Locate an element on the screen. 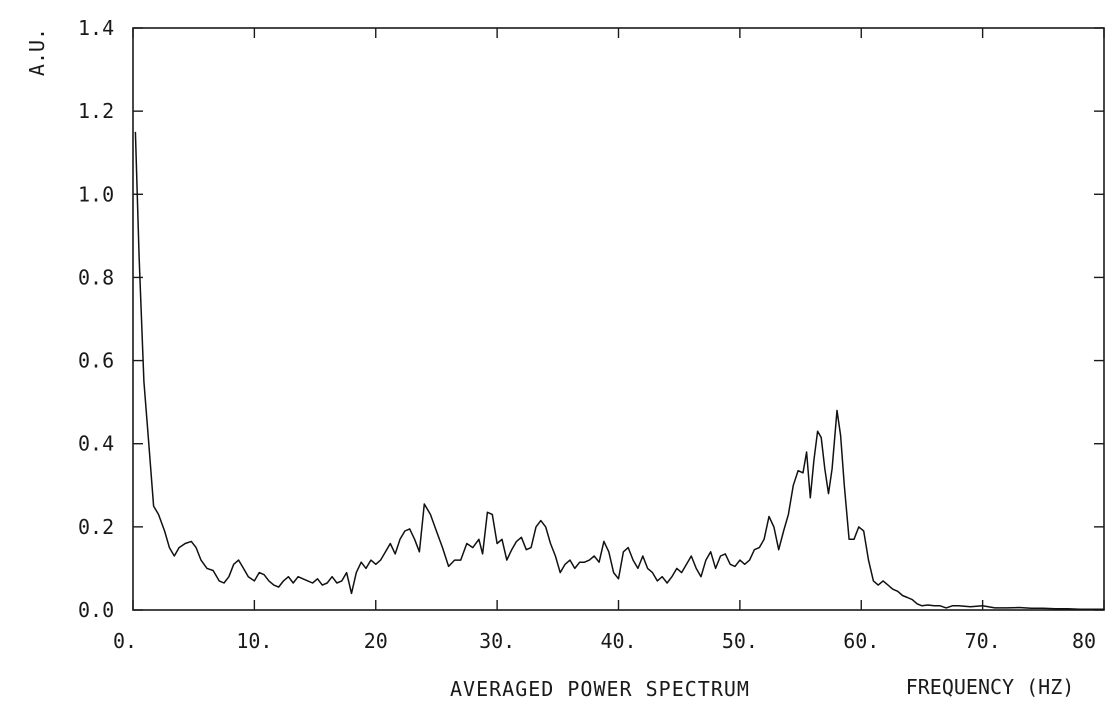 This screenshot has width=1106, height=705. x-tick-label-10: 10. is located at coordinates (254, 641).